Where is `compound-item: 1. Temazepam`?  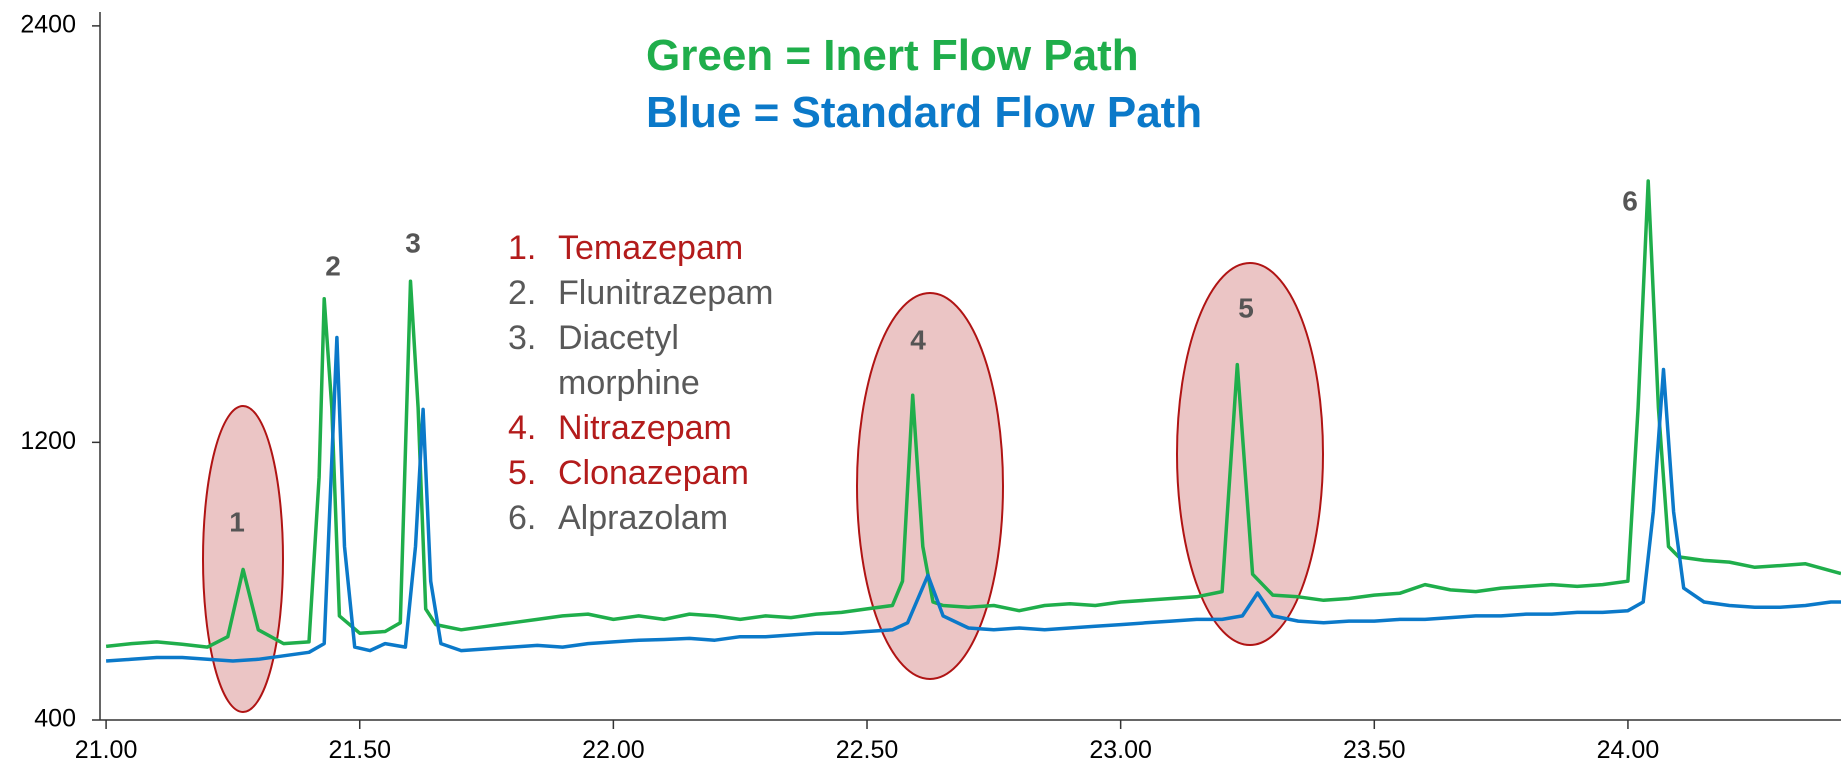
compound-item: 1. Temazepam is located at coordinates (653, 248).